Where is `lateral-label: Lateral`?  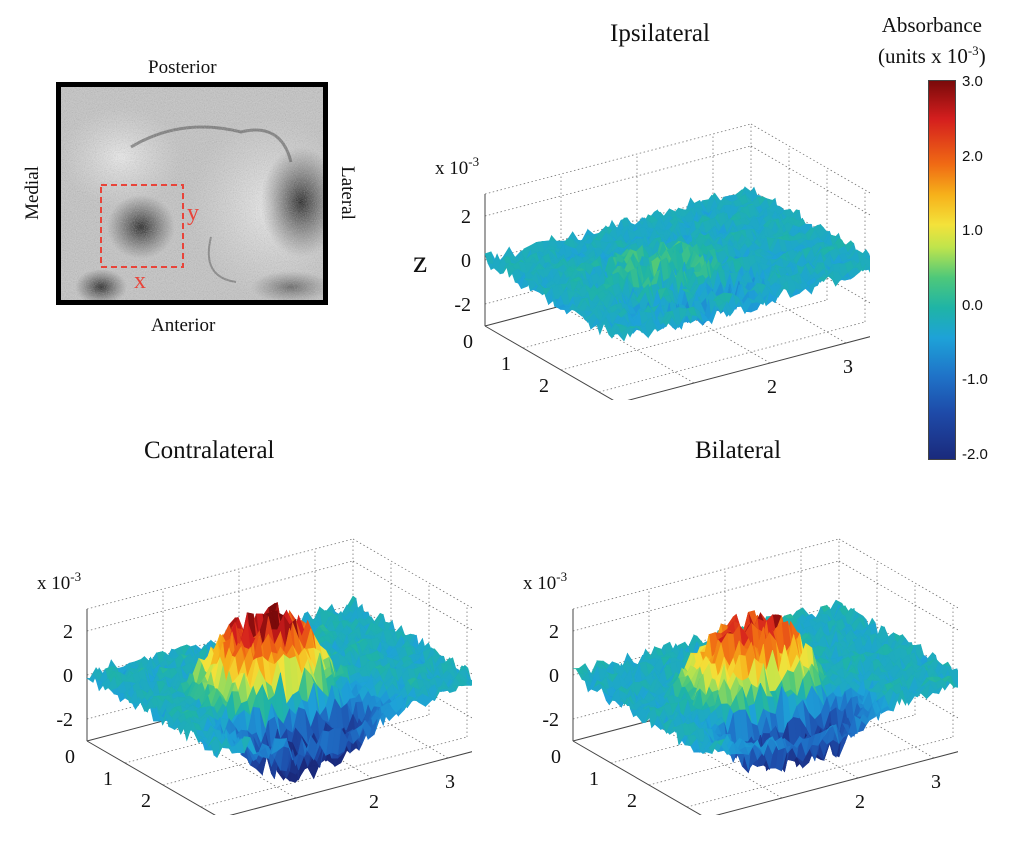
lateral-label: Lateral is located at coordinates (347, 193).